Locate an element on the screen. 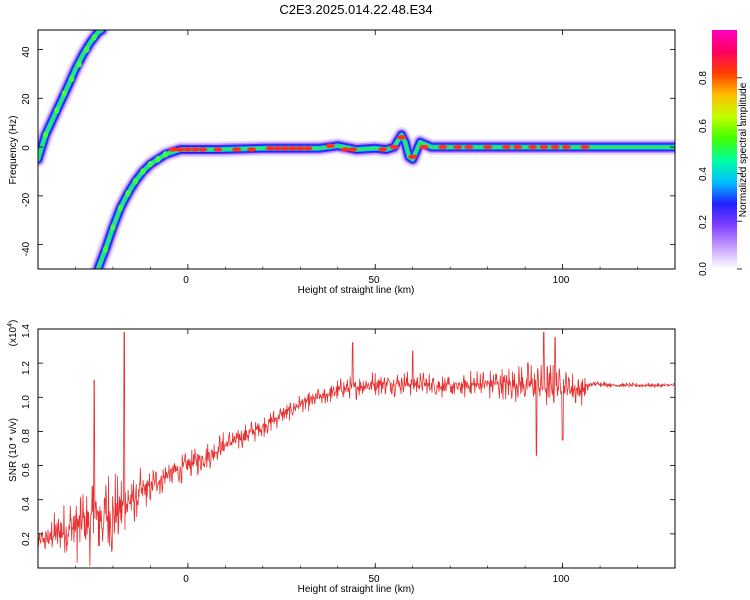 The height and width of the screenshot is (600, 750). bottom-y-tick-08: 0.8 is located at coordinates (26, 436).